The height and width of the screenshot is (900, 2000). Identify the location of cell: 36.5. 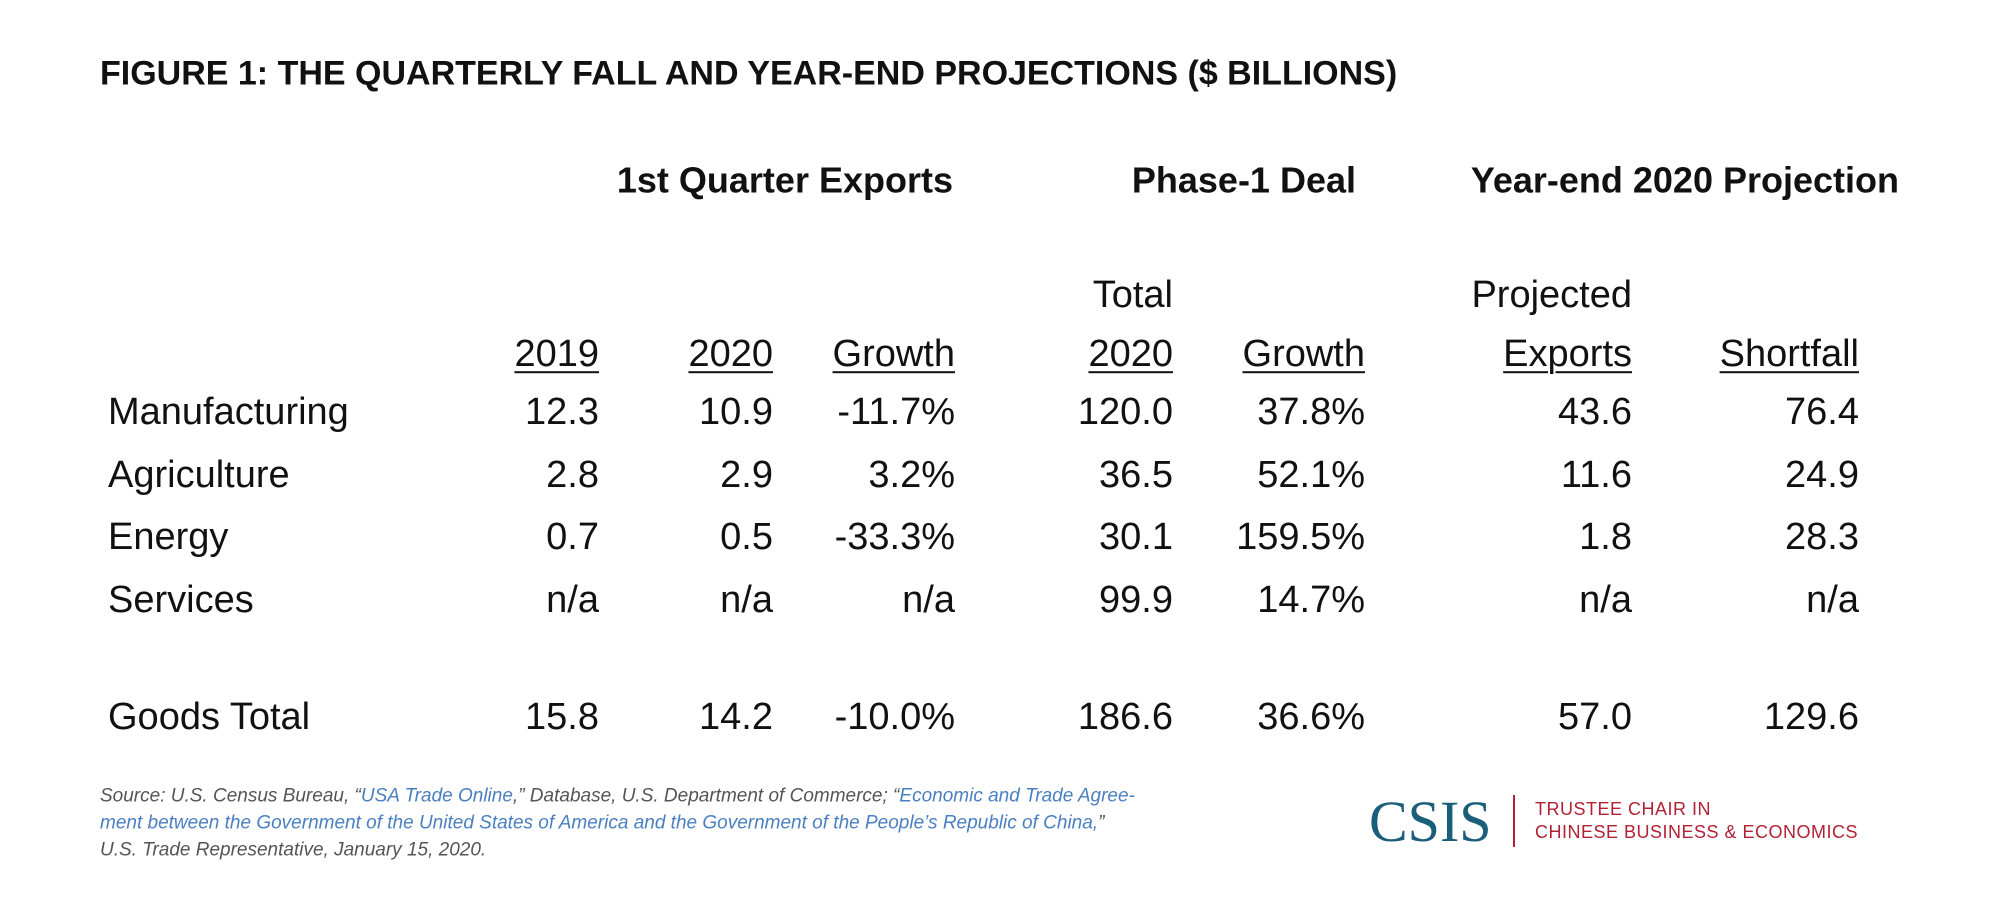
(1136, 475).